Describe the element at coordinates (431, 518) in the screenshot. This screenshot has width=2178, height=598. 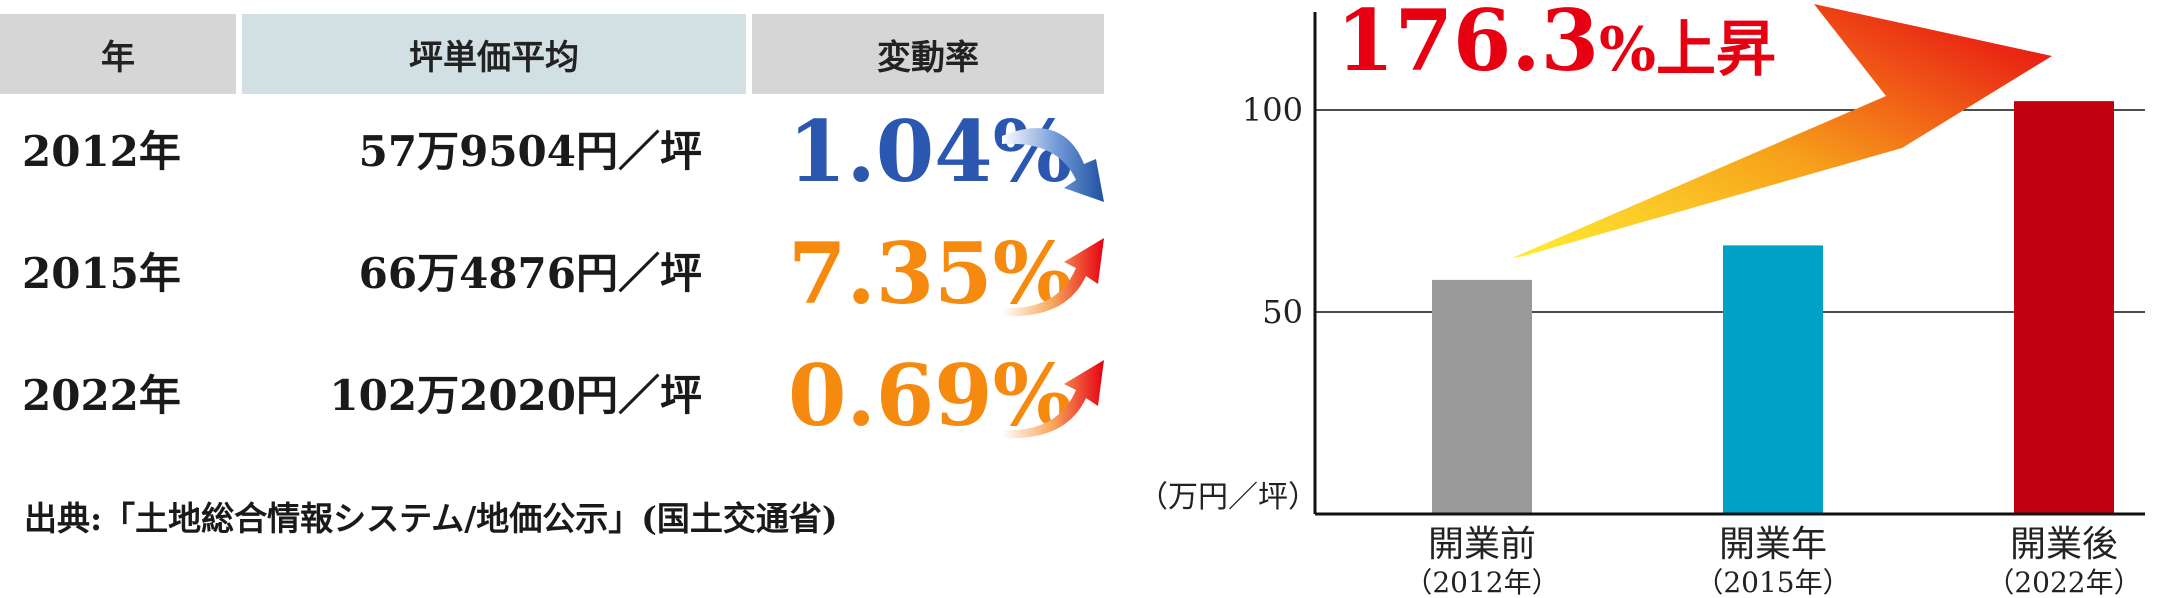
I see `source-note: 出典:「土地総合情報システム/地価公示」(国土交通省)` at that location.